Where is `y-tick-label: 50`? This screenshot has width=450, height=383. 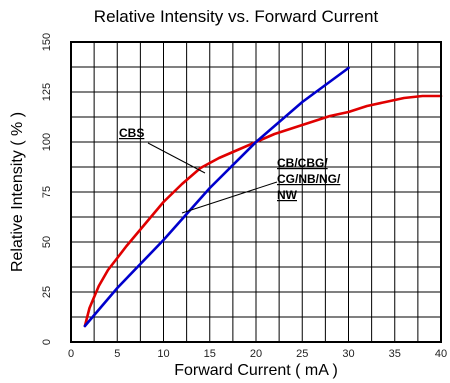
y-tick-label: 50 is located at coordinates (47, 242).